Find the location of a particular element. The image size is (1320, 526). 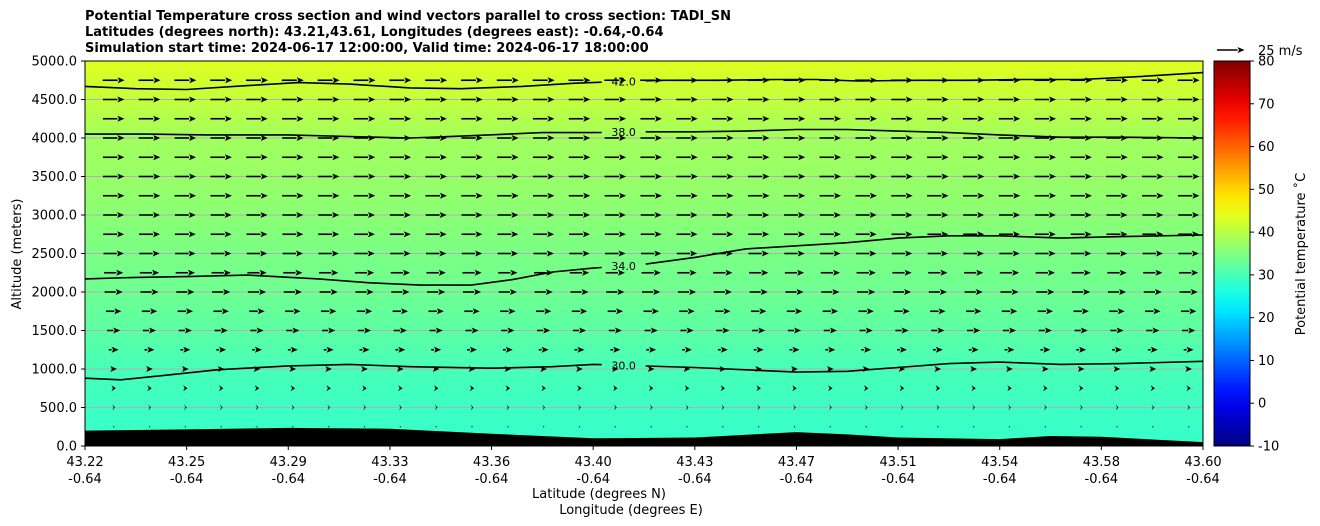

colorbar-tick-label: -10 is located at coordinates (1268, 447).